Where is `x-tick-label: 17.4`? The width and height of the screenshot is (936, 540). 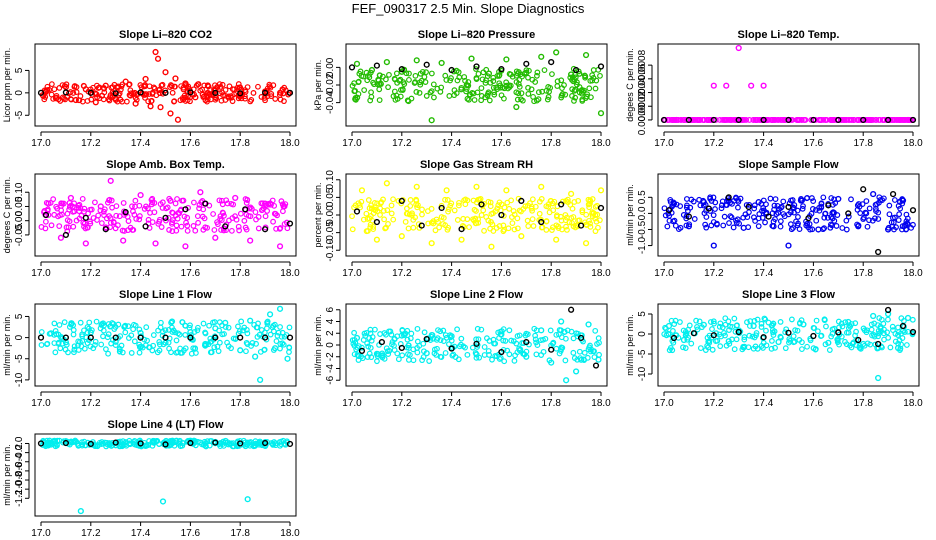
x-tick-label: 17.4 is located at coordinates (452, 403).